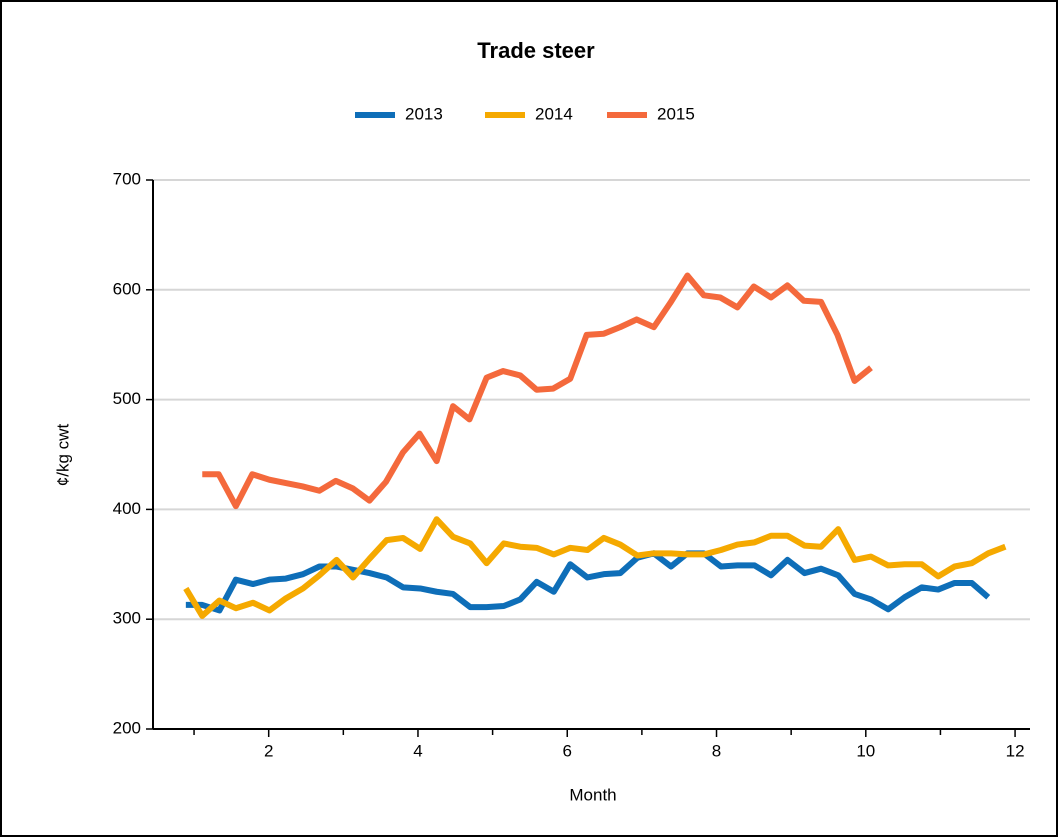  I want to click on y-tick-label: 200, so click(127, 727).